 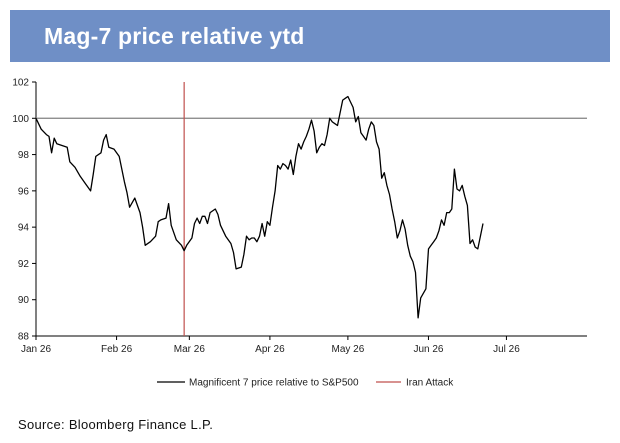 I want to click on legend-label-mag7: Magnificent 7 price relative to S&P500, so click(x=274, y=383).